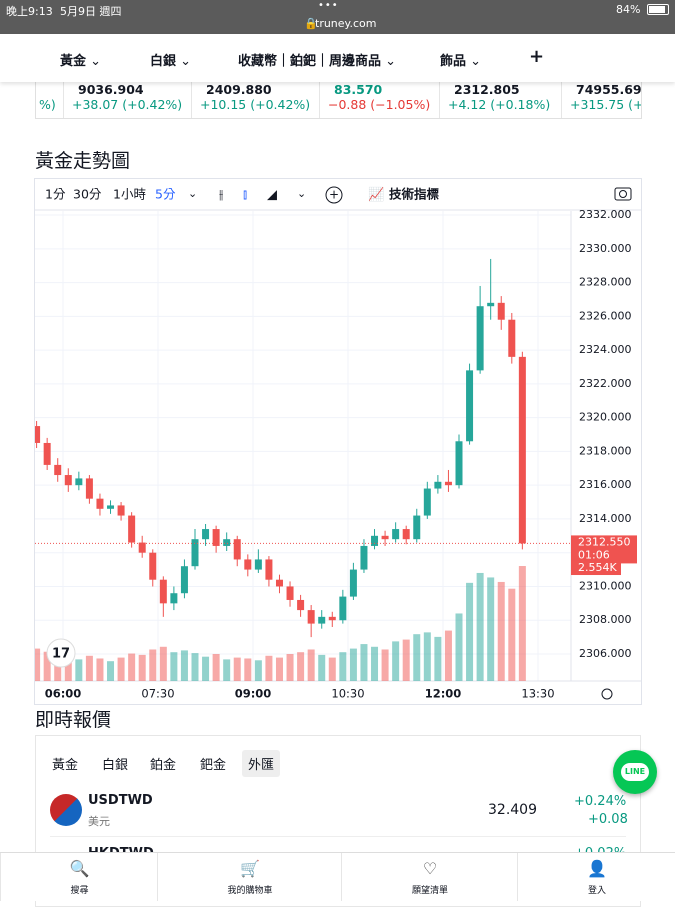  I want to click on ticker-change: +315.75 (+, so click(606, 104).